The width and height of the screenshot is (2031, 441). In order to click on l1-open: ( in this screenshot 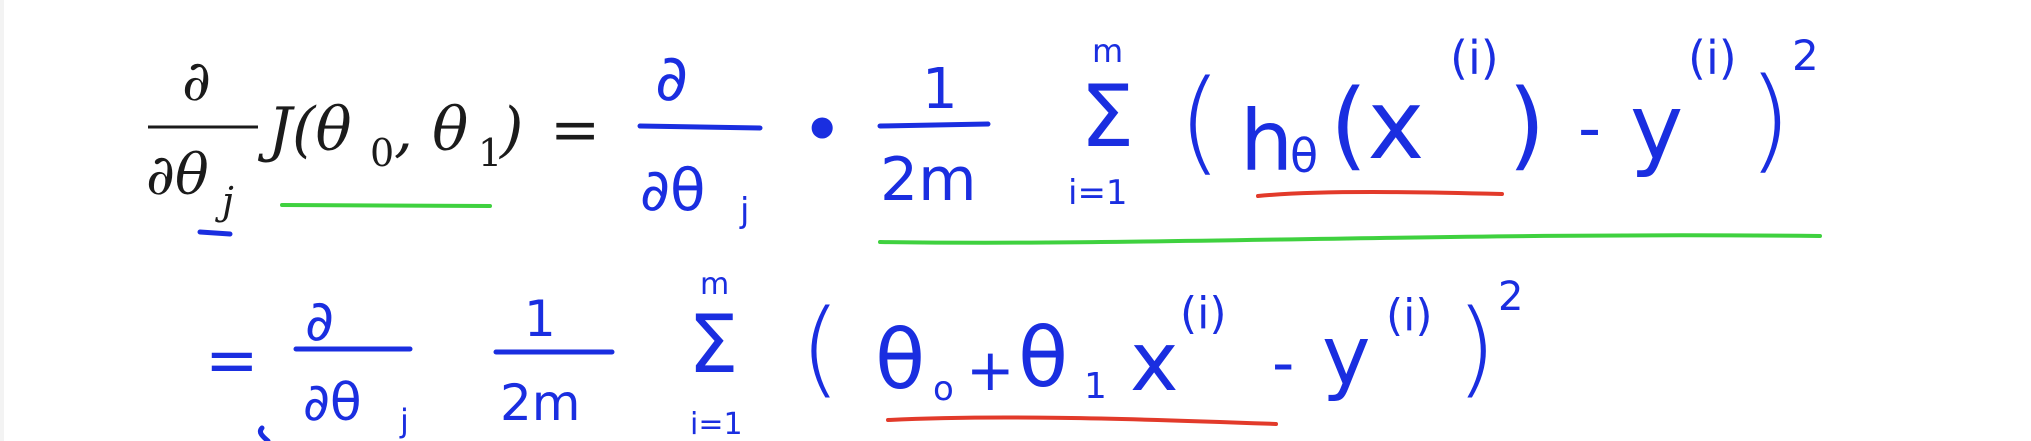, I will do `click(1200, 122)`.